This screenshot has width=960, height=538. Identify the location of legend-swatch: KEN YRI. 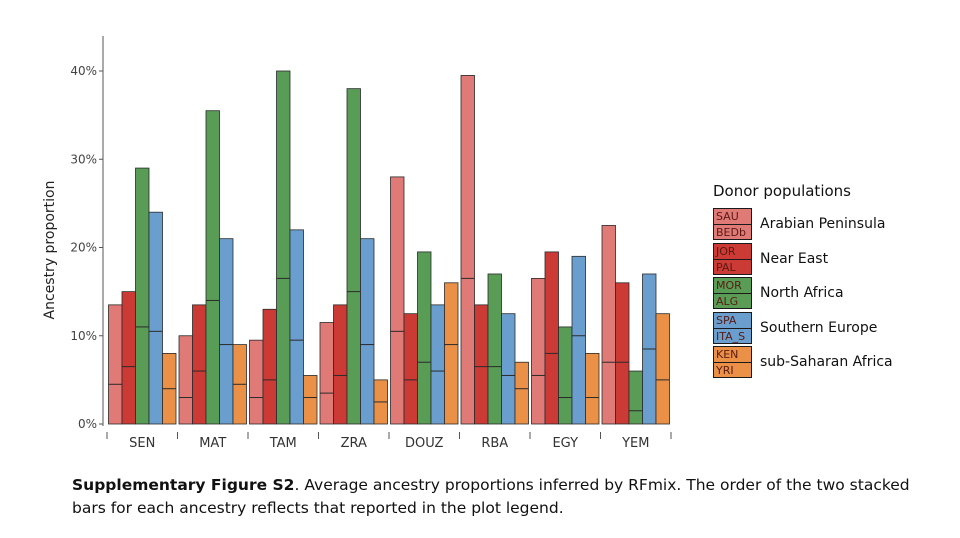
(732, 362).